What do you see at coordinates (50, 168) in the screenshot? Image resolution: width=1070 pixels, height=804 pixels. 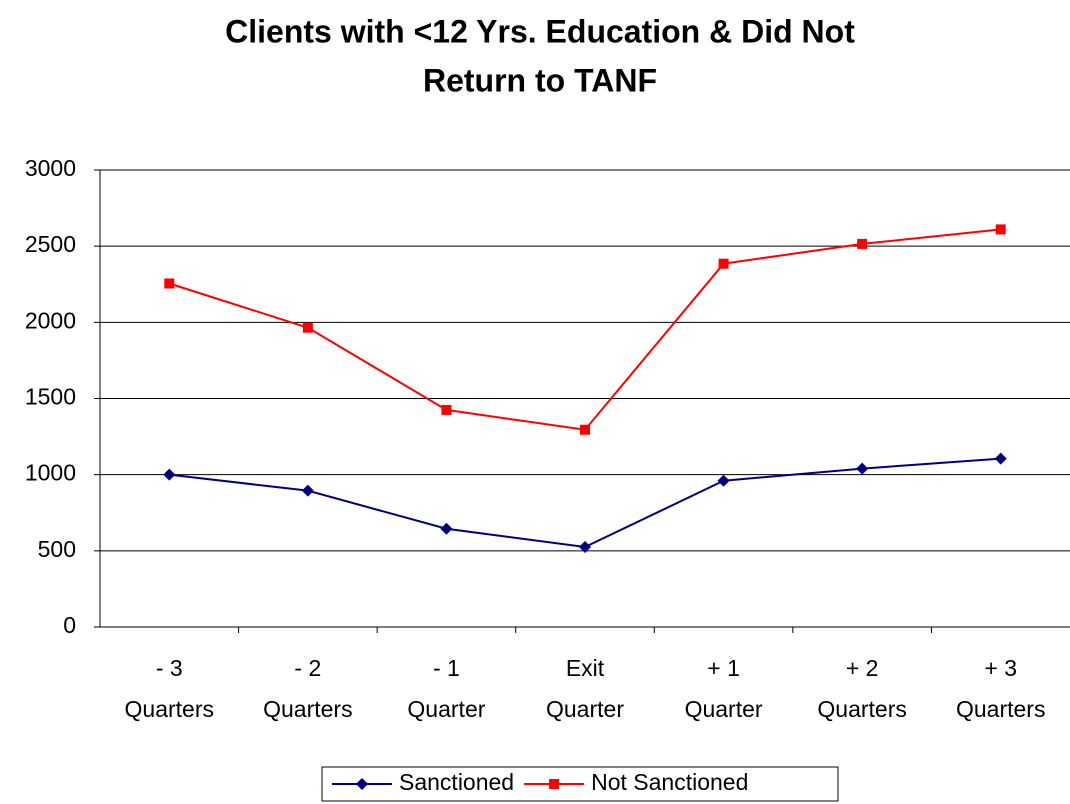 I see `y-tick-label: 3000` at bounding box center [50, 168].